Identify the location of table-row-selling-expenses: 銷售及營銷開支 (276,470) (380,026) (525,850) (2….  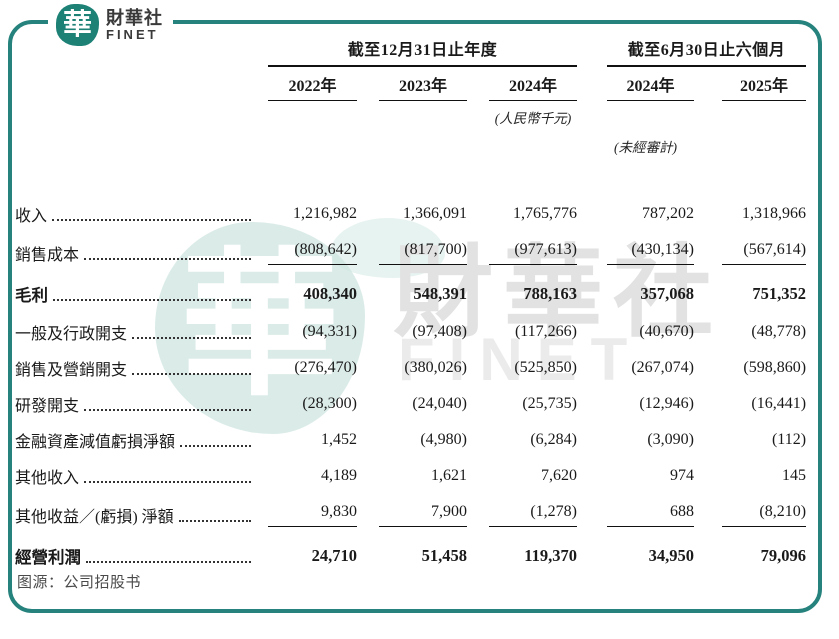
(415, 368).